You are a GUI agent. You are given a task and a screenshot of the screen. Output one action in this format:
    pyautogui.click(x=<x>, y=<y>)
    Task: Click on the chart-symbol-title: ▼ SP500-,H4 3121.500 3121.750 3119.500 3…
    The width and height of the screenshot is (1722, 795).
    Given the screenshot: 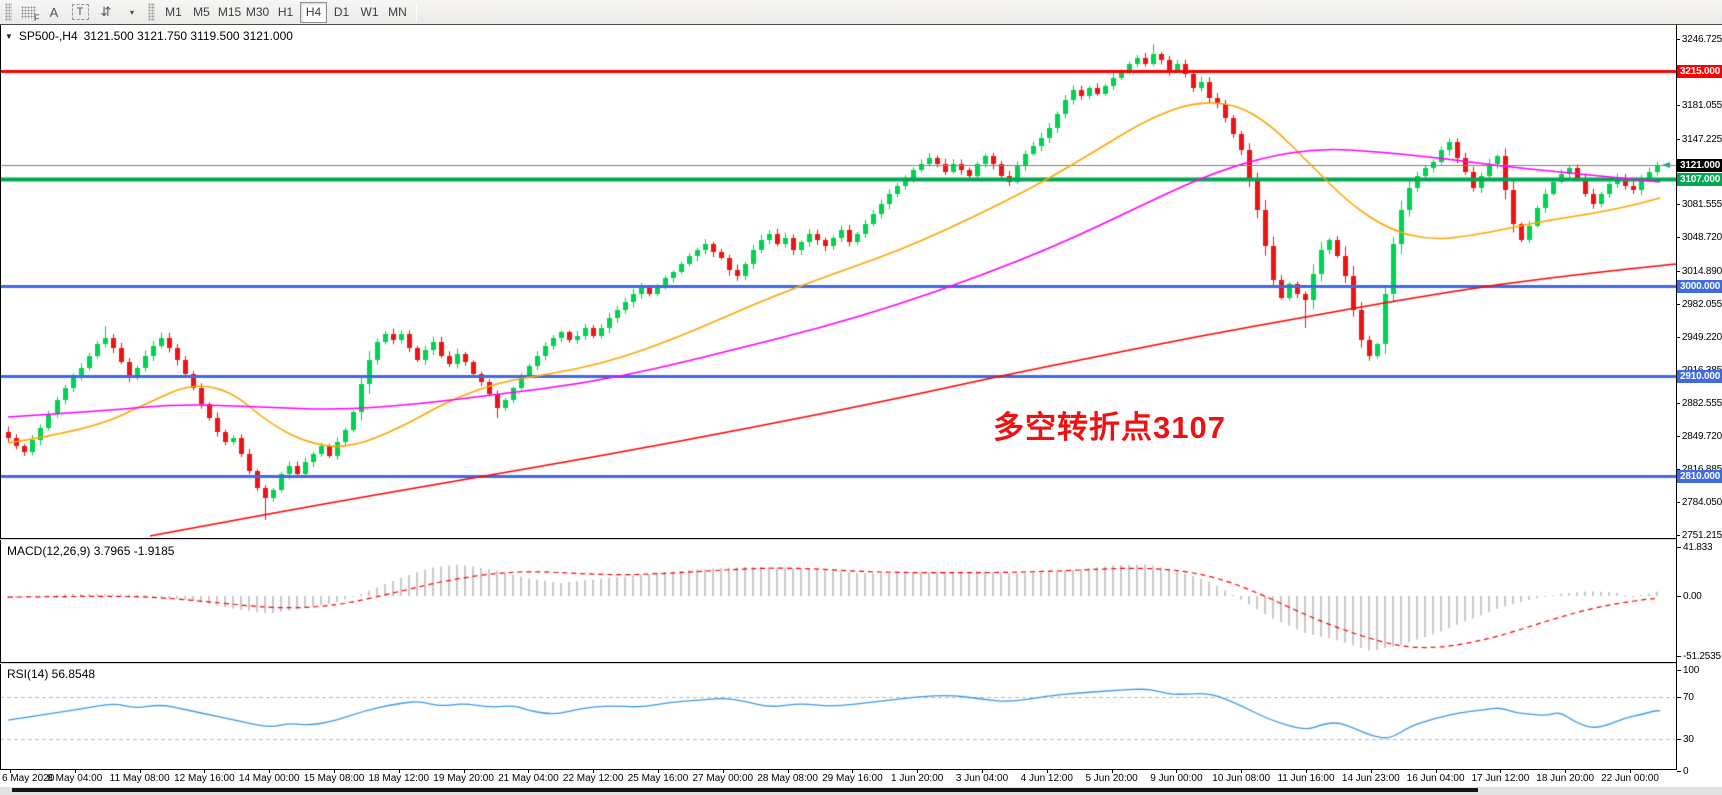 What is the action you would take?
    pyautogui.click(x=149, y=36)
    